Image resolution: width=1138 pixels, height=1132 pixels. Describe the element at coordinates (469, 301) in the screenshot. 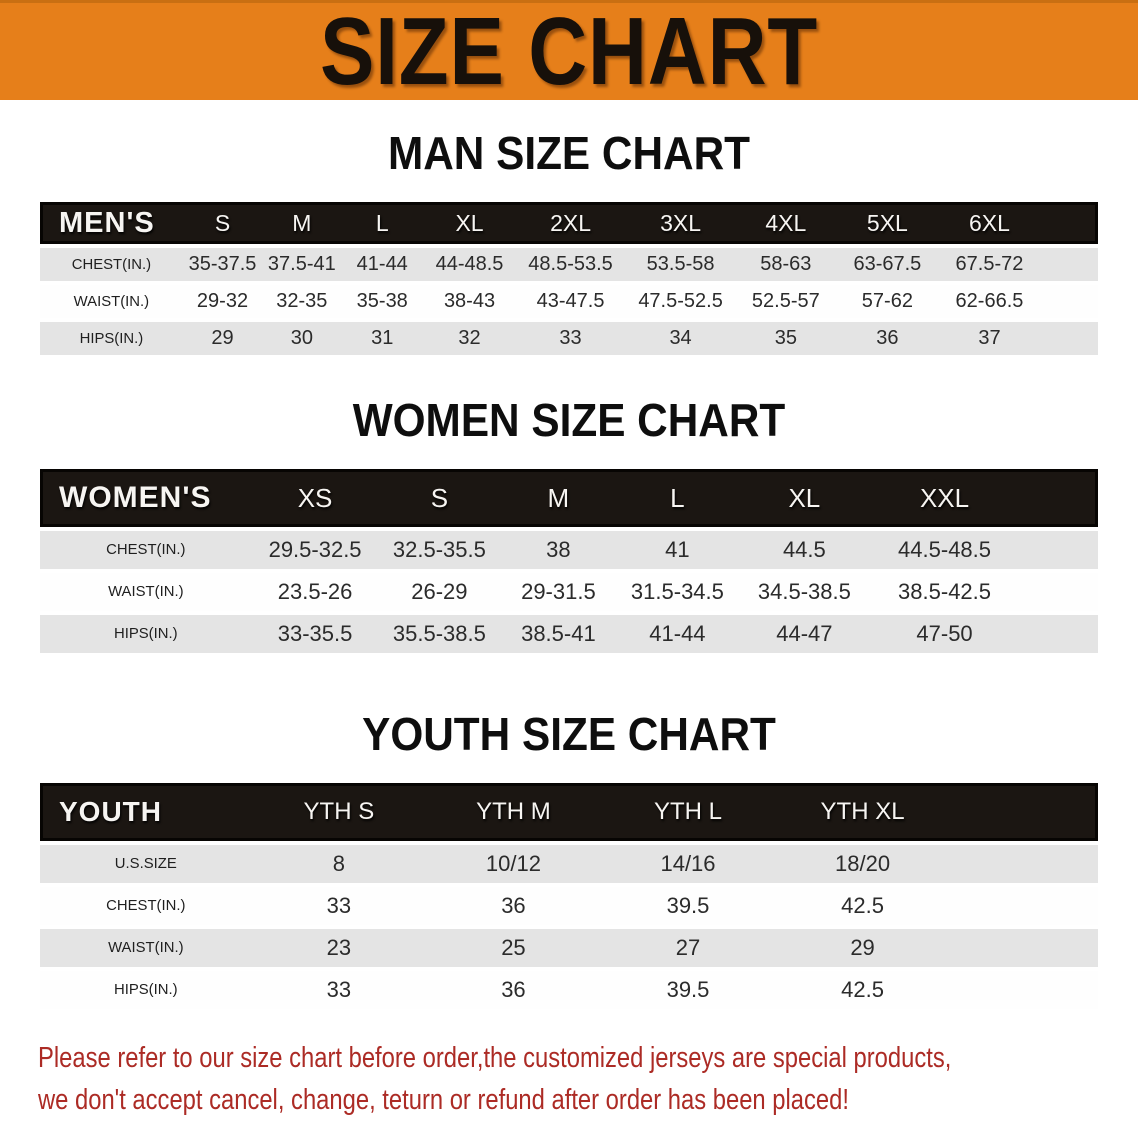

I see `men-waist-value: 38-43` at that location.